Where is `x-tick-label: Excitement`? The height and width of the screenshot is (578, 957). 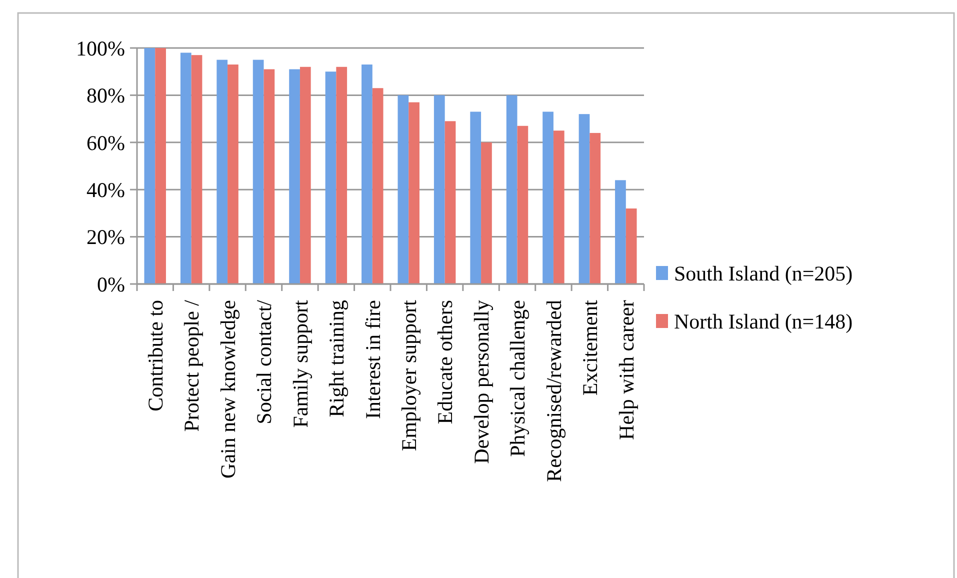
x-tick-label: Excitement is located at coordinates (590, 348).